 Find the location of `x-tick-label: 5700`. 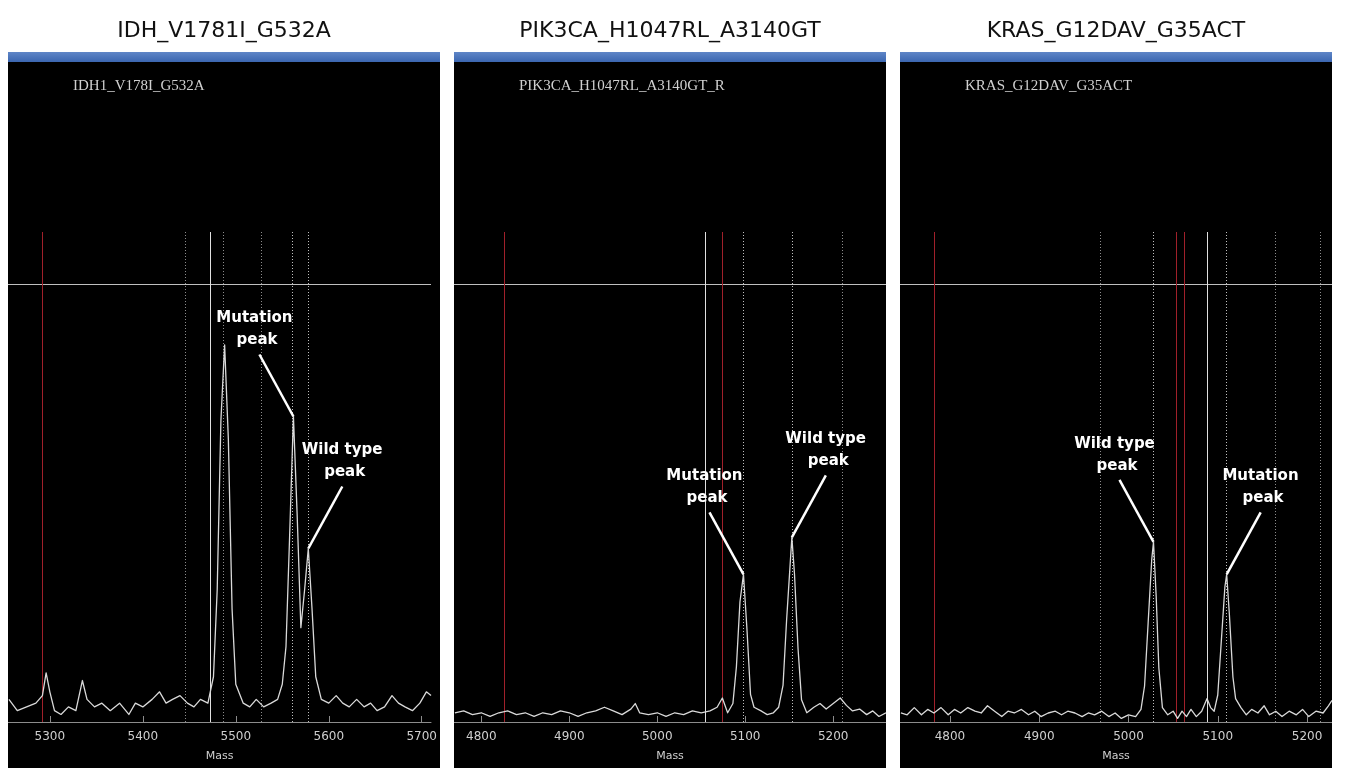

x-tick-label: 5700 is located at coordinates (421, 736).